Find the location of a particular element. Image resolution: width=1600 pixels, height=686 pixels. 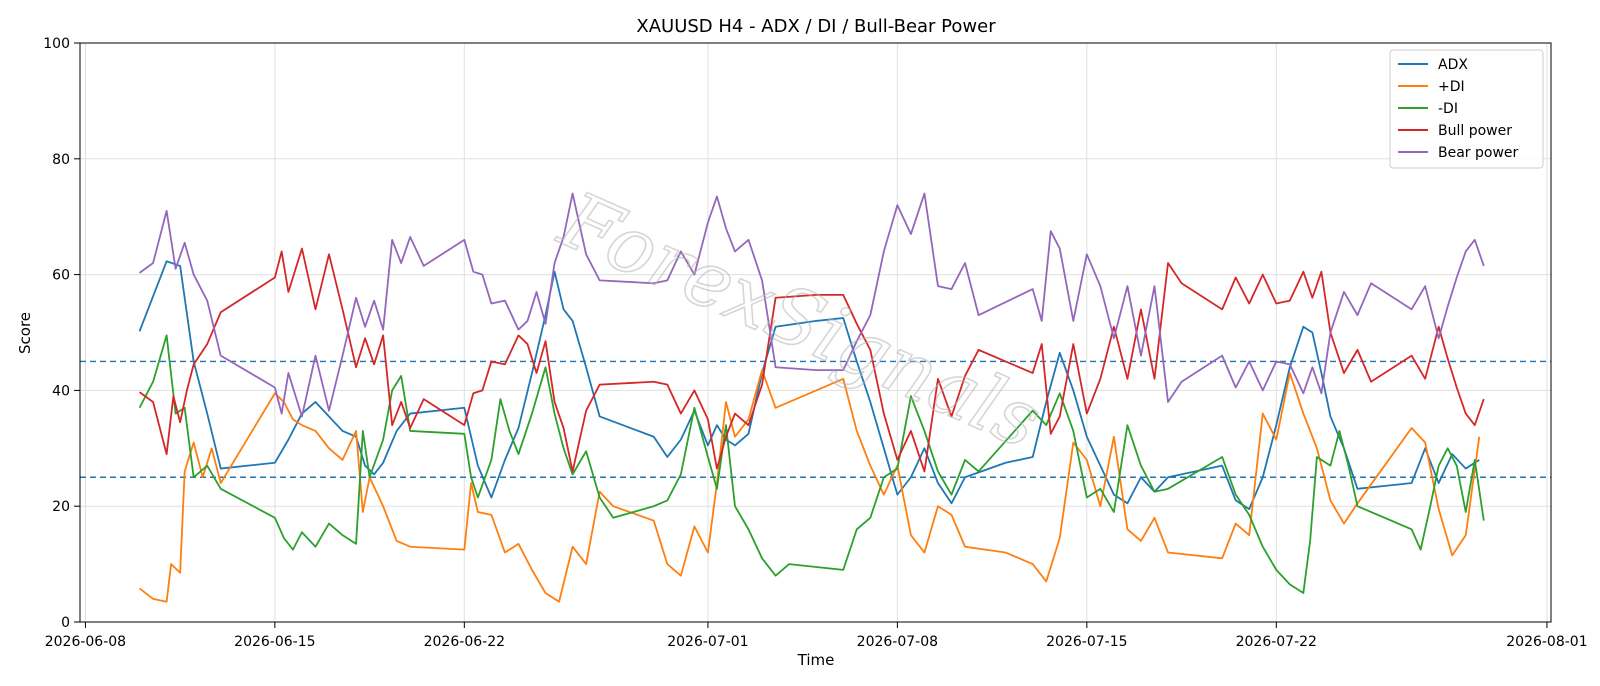

x-axis-title: Time is located at coordinates (816, 660).